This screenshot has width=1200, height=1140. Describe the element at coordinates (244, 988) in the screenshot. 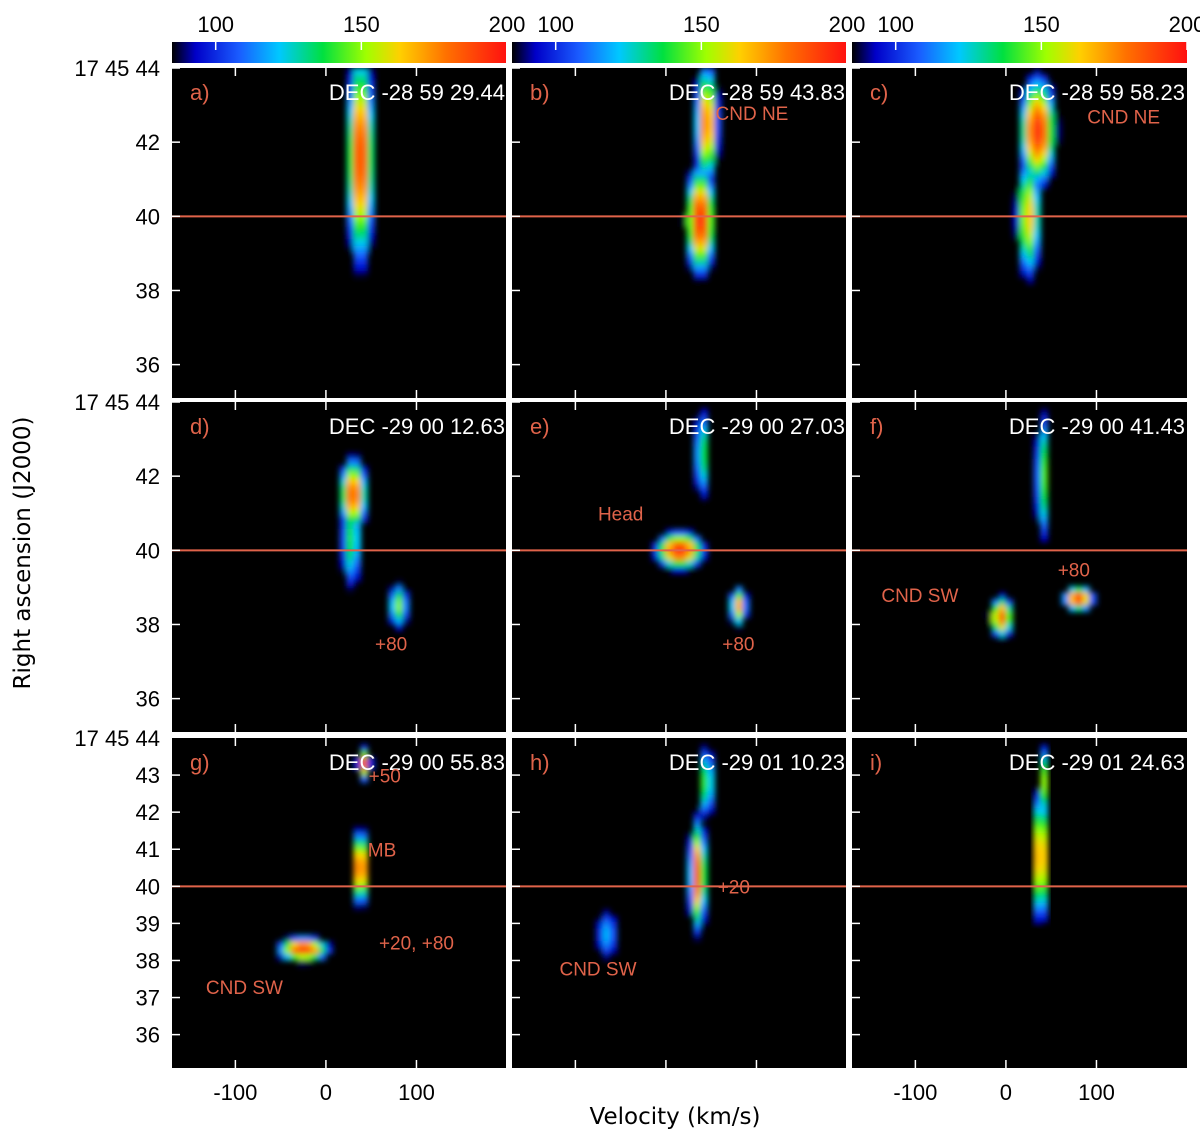

I see `feature-label: CND SW` at that location.